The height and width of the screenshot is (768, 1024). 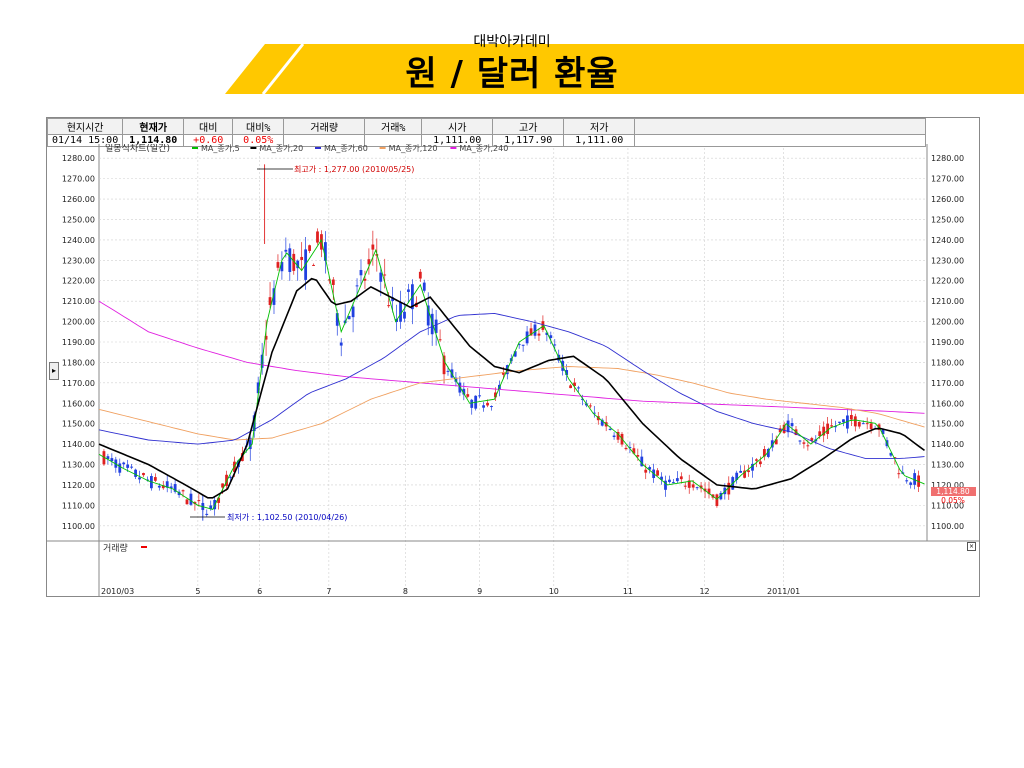 I want to click on x-tick-label: 11, so click(x=628, y=591).